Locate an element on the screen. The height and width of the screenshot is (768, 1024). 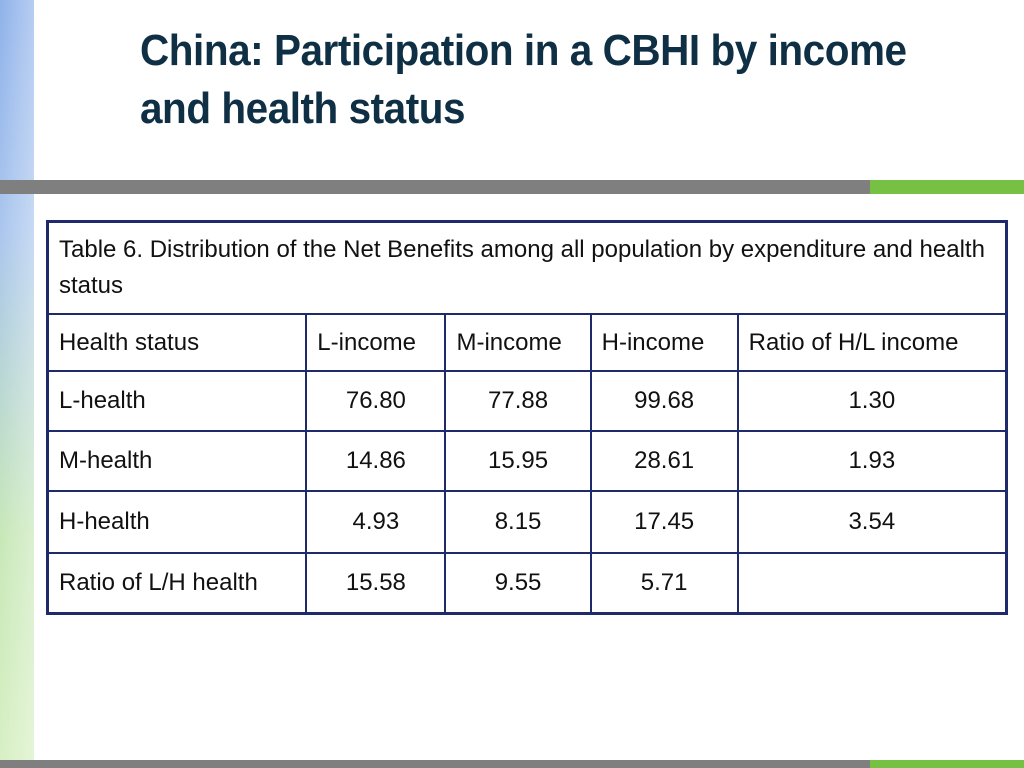
column-header: H-income is located at coordinates (664, 342).